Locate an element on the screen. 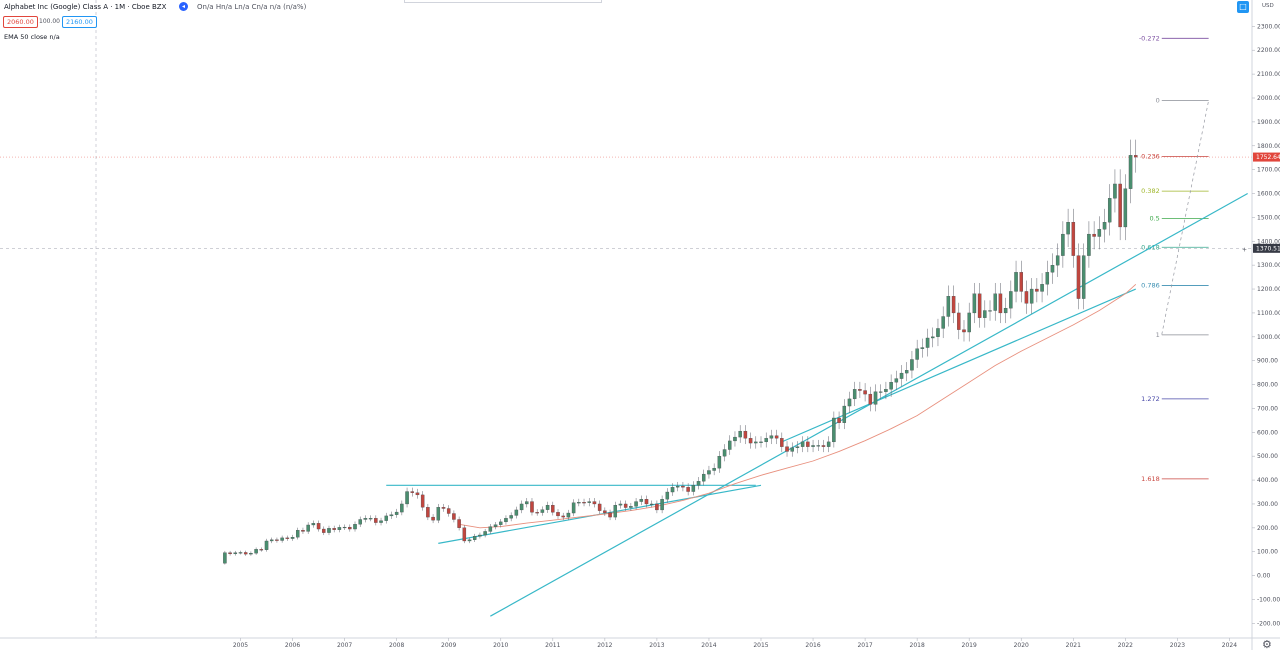 The image size is (1280, 651). fib-level-label: 1 is located at coordinates (1158, 335).